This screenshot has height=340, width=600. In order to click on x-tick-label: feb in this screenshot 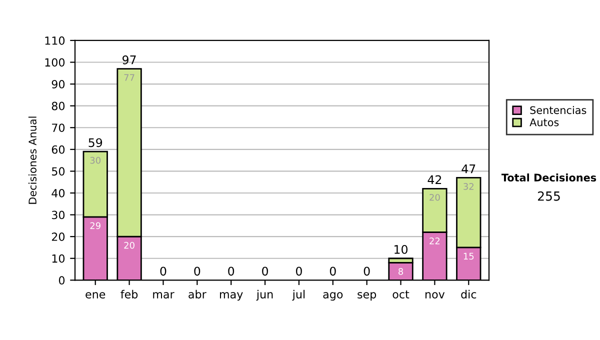, I will do `click(129, 294)`.